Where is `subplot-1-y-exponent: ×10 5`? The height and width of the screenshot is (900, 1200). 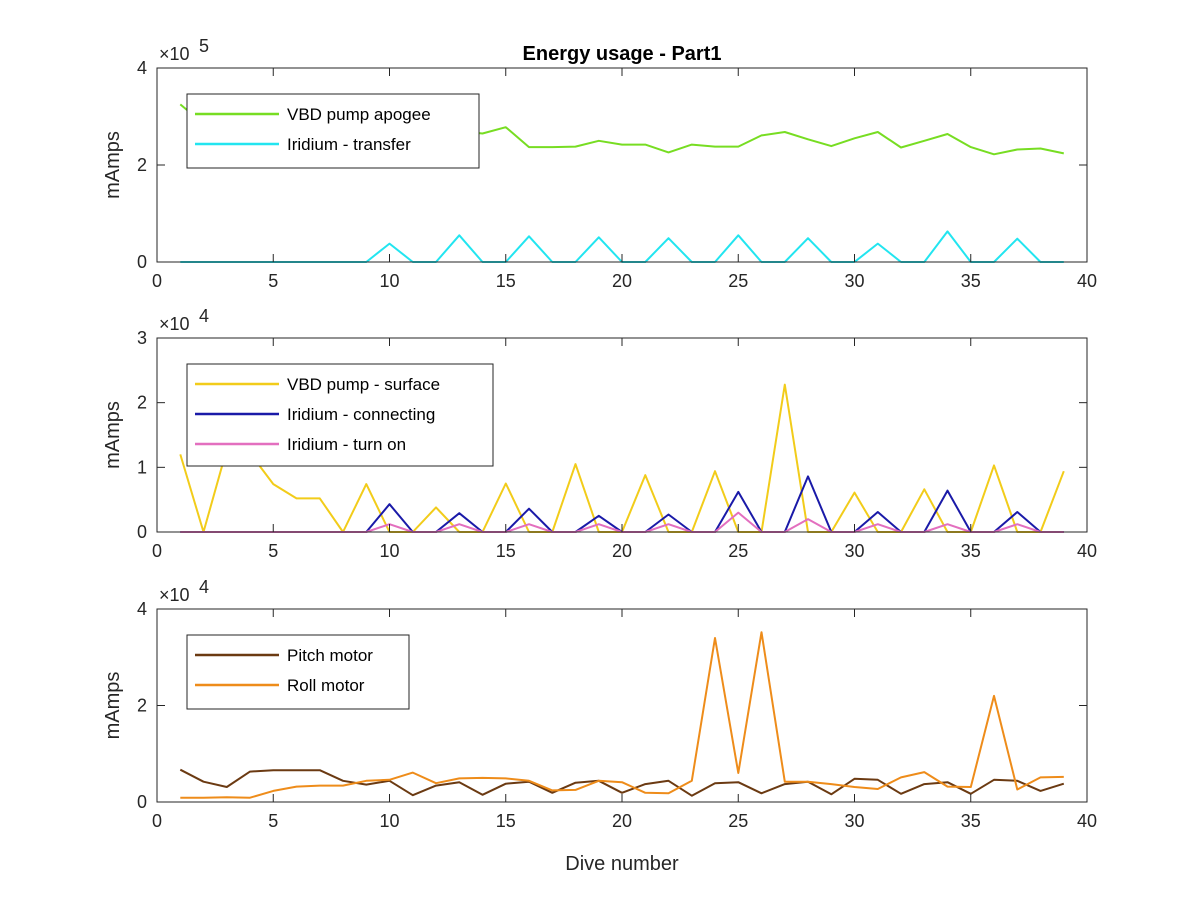 subplot-1-y-exponent: ×10 5 is located at coordinates (184, 50).